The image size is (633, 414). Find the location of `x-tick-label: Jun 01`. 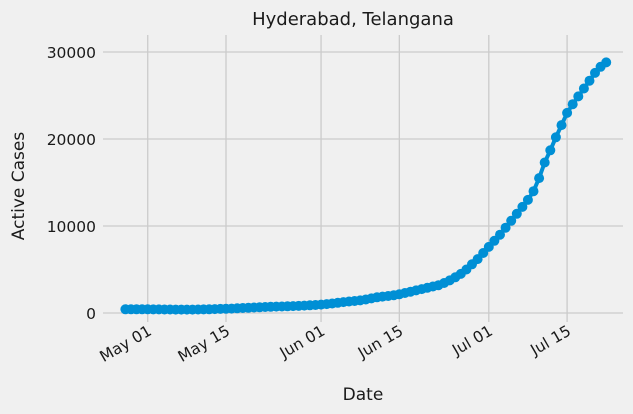

x-tick-label: Jun 01 is located at coordinates (302, 342).